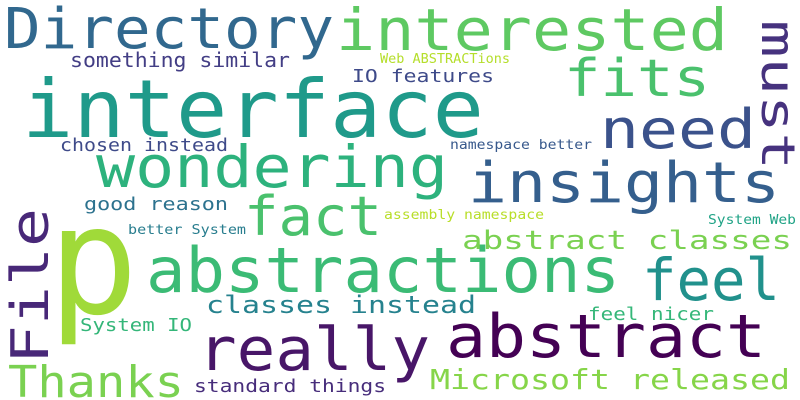 The height and width of the screenshot is (400, 800). What do you see at coordinates (93, 262) in the screenshot?
I see `word-p: p` at bounding box center [93, 262].